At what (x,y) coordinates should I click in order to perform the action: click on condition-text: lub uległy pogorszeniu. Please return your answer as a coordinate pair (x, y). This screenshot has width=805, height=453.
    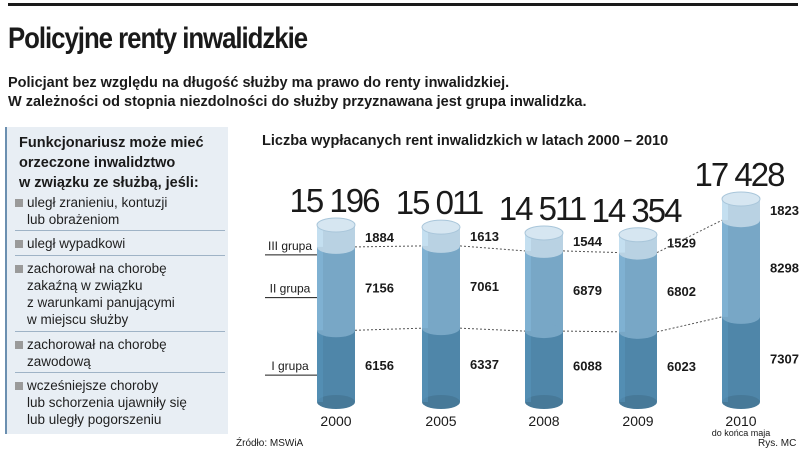
    Looking at the image, I should click on (94, 419).